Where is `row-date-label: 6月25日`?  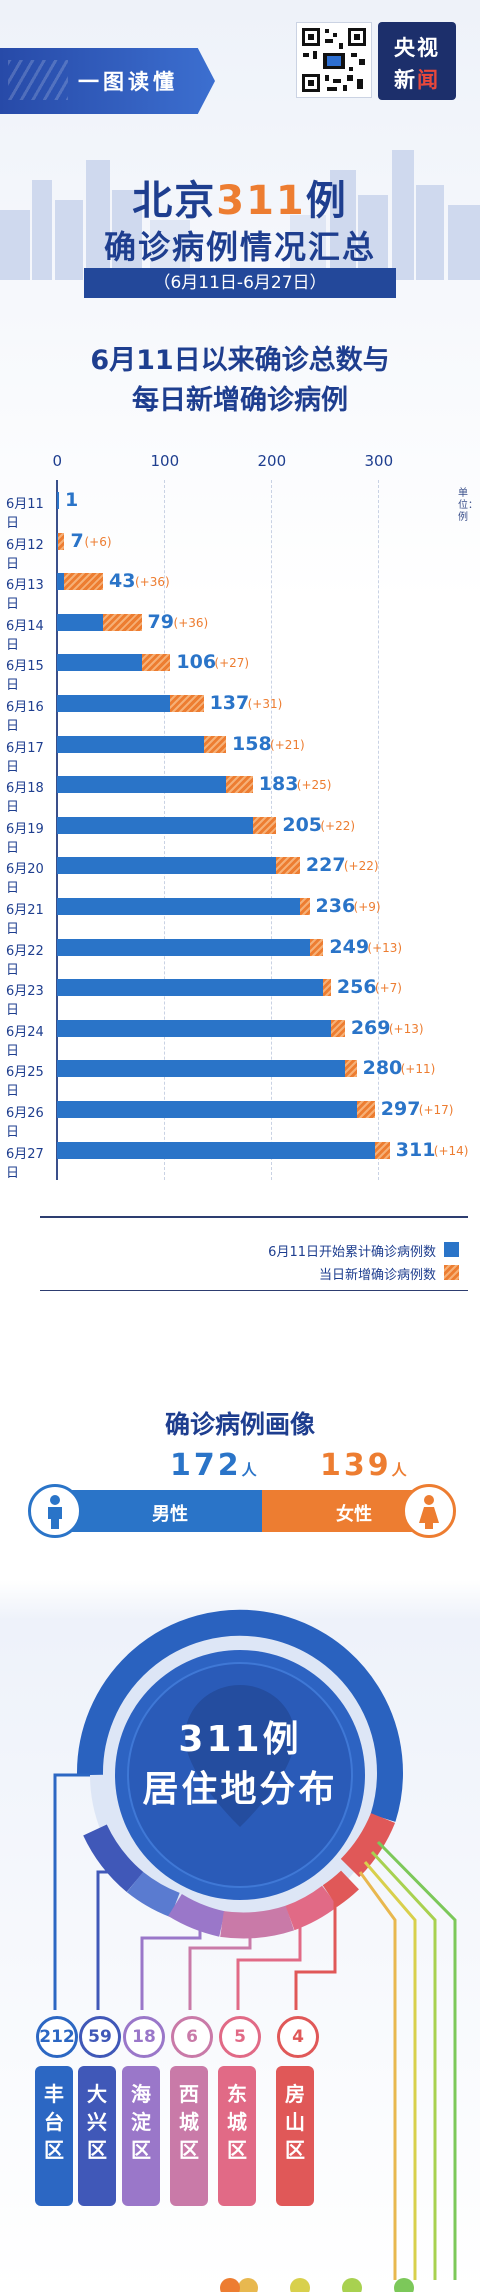 row-date-label: 6月25日 is located at coordinates (25, 1082).